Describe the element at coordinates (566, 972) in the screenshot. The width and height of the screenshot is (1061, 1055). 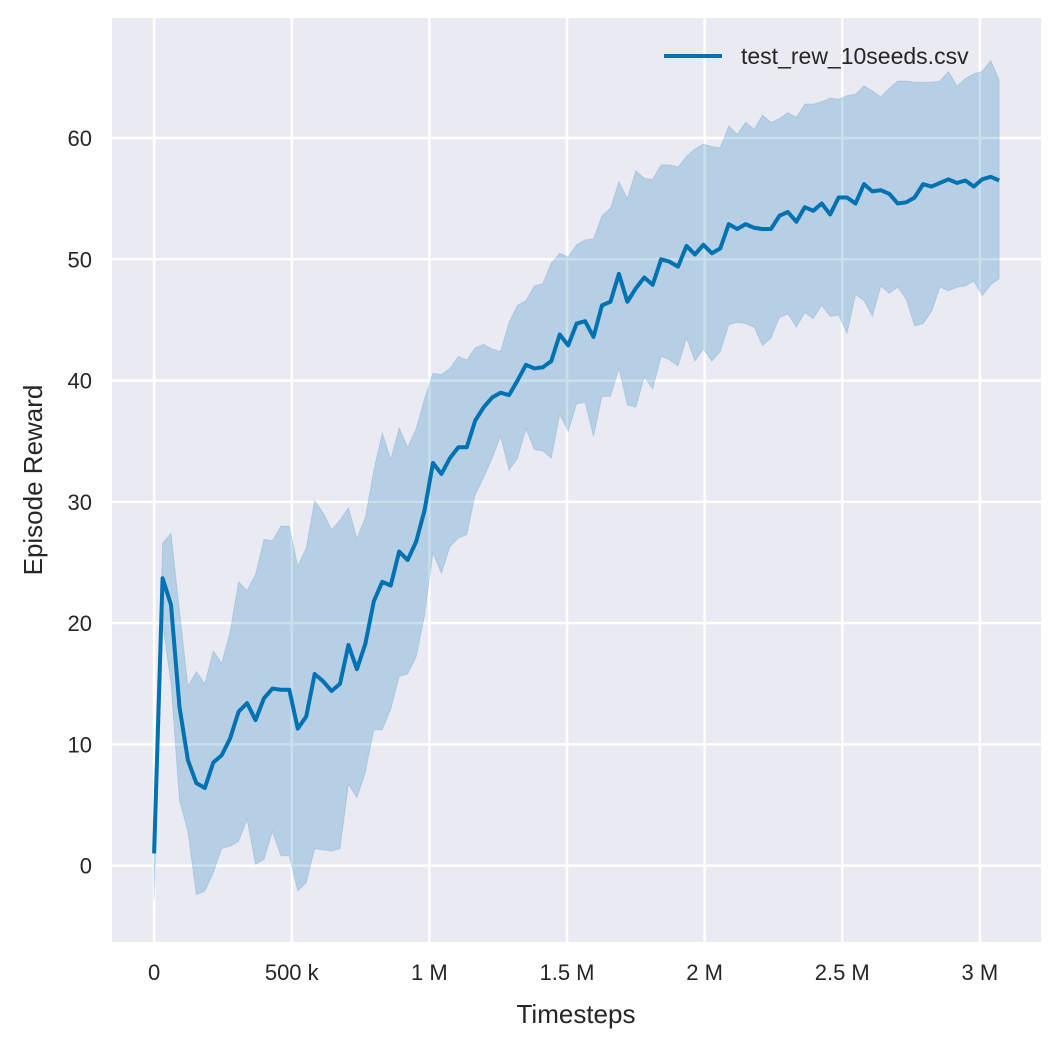
I see `x-tick-label: 1.5 M` at that location.